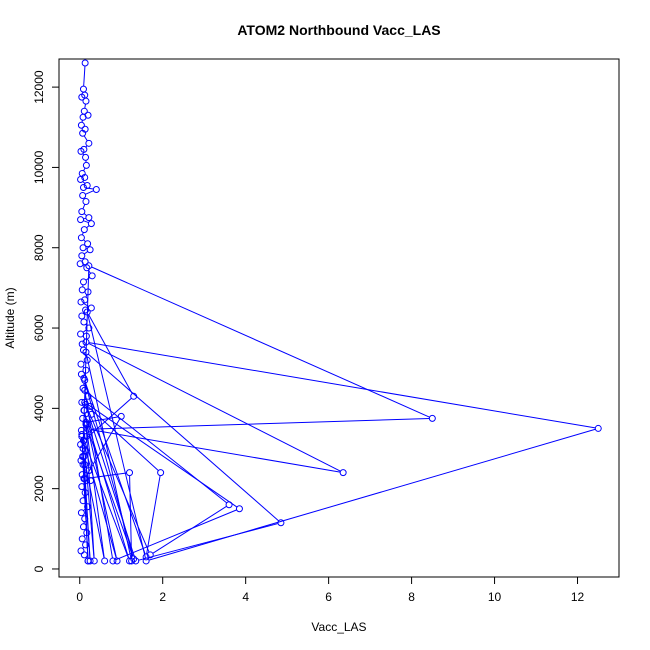 The height and width of the screenshot is (650, 650). I want to click on y-tick-label: 8000, so click(39, 247).